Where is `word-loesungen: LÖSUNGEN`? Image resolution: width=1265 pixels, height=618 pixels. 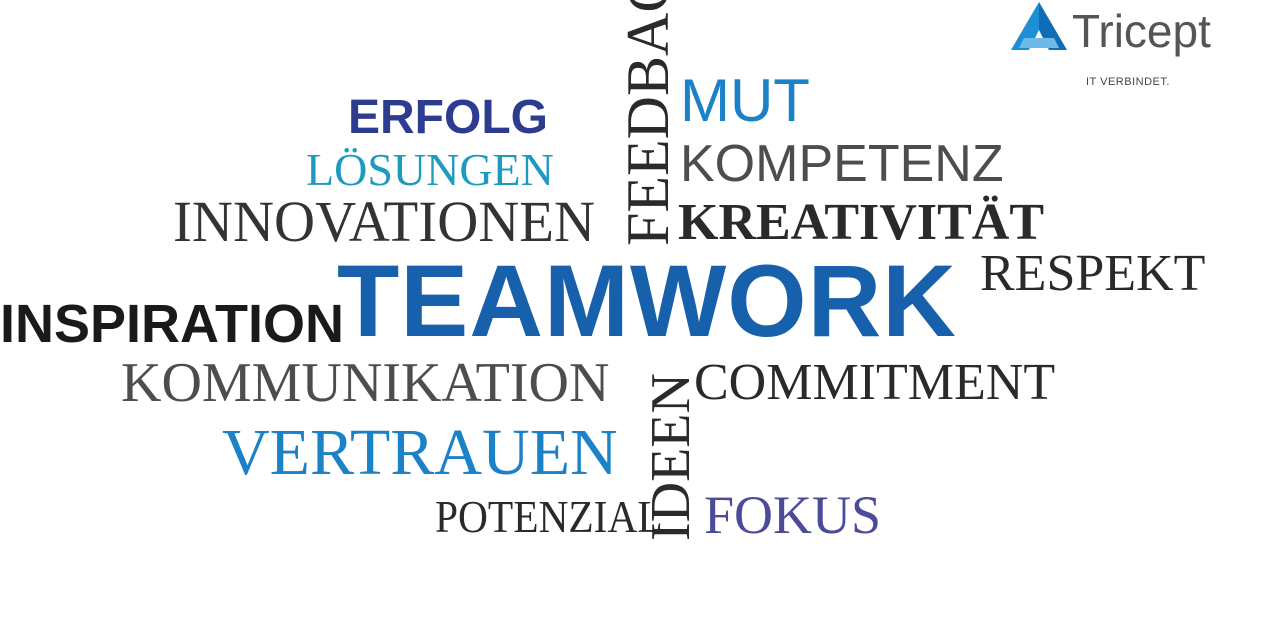 word-loesungen: LÖSUNGEN is located at coordinates (430, 169).